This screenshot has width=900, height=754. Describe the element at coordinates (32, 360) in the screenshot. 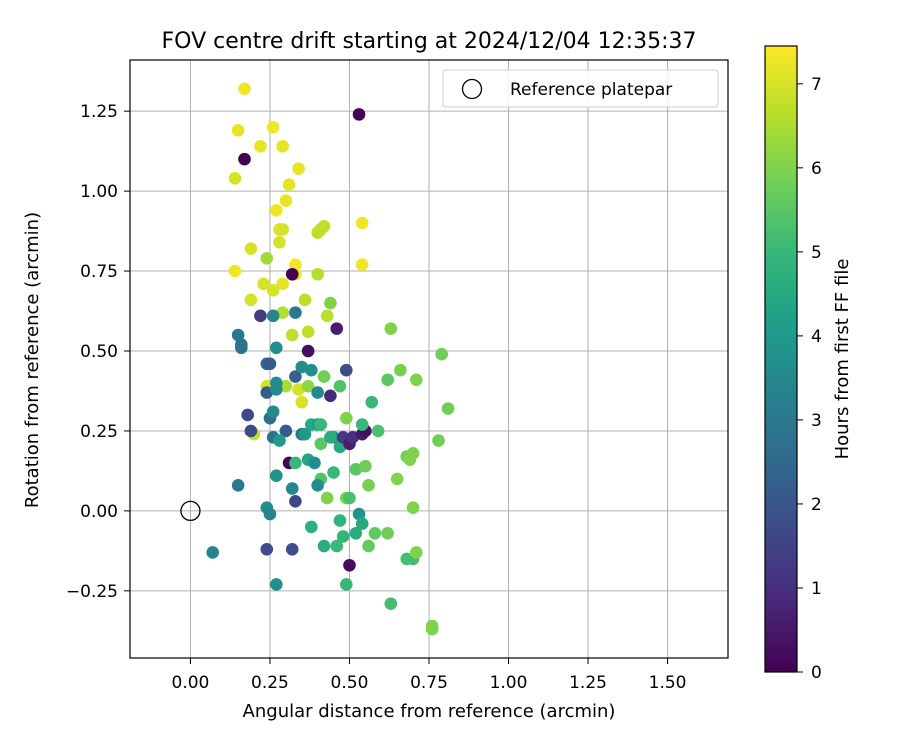

I see `y-axis-label: Rotation from reference (arcmin)` at that location.